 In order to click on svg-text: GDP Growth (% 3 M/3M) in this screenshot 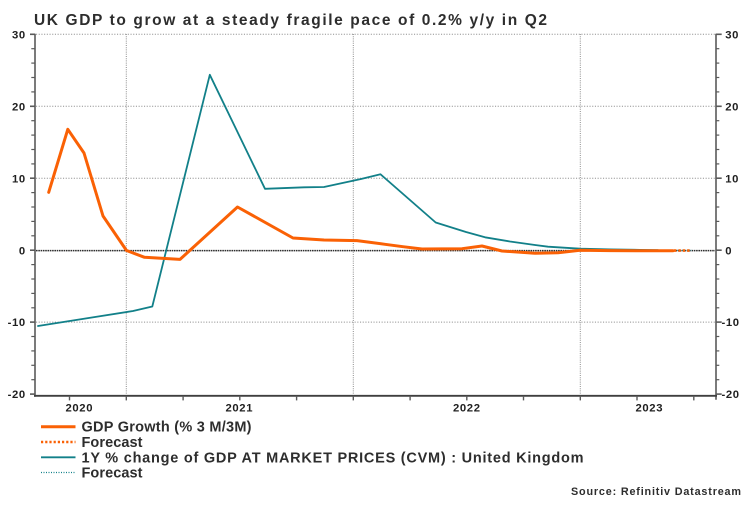, I will do `click(167, 428)`.